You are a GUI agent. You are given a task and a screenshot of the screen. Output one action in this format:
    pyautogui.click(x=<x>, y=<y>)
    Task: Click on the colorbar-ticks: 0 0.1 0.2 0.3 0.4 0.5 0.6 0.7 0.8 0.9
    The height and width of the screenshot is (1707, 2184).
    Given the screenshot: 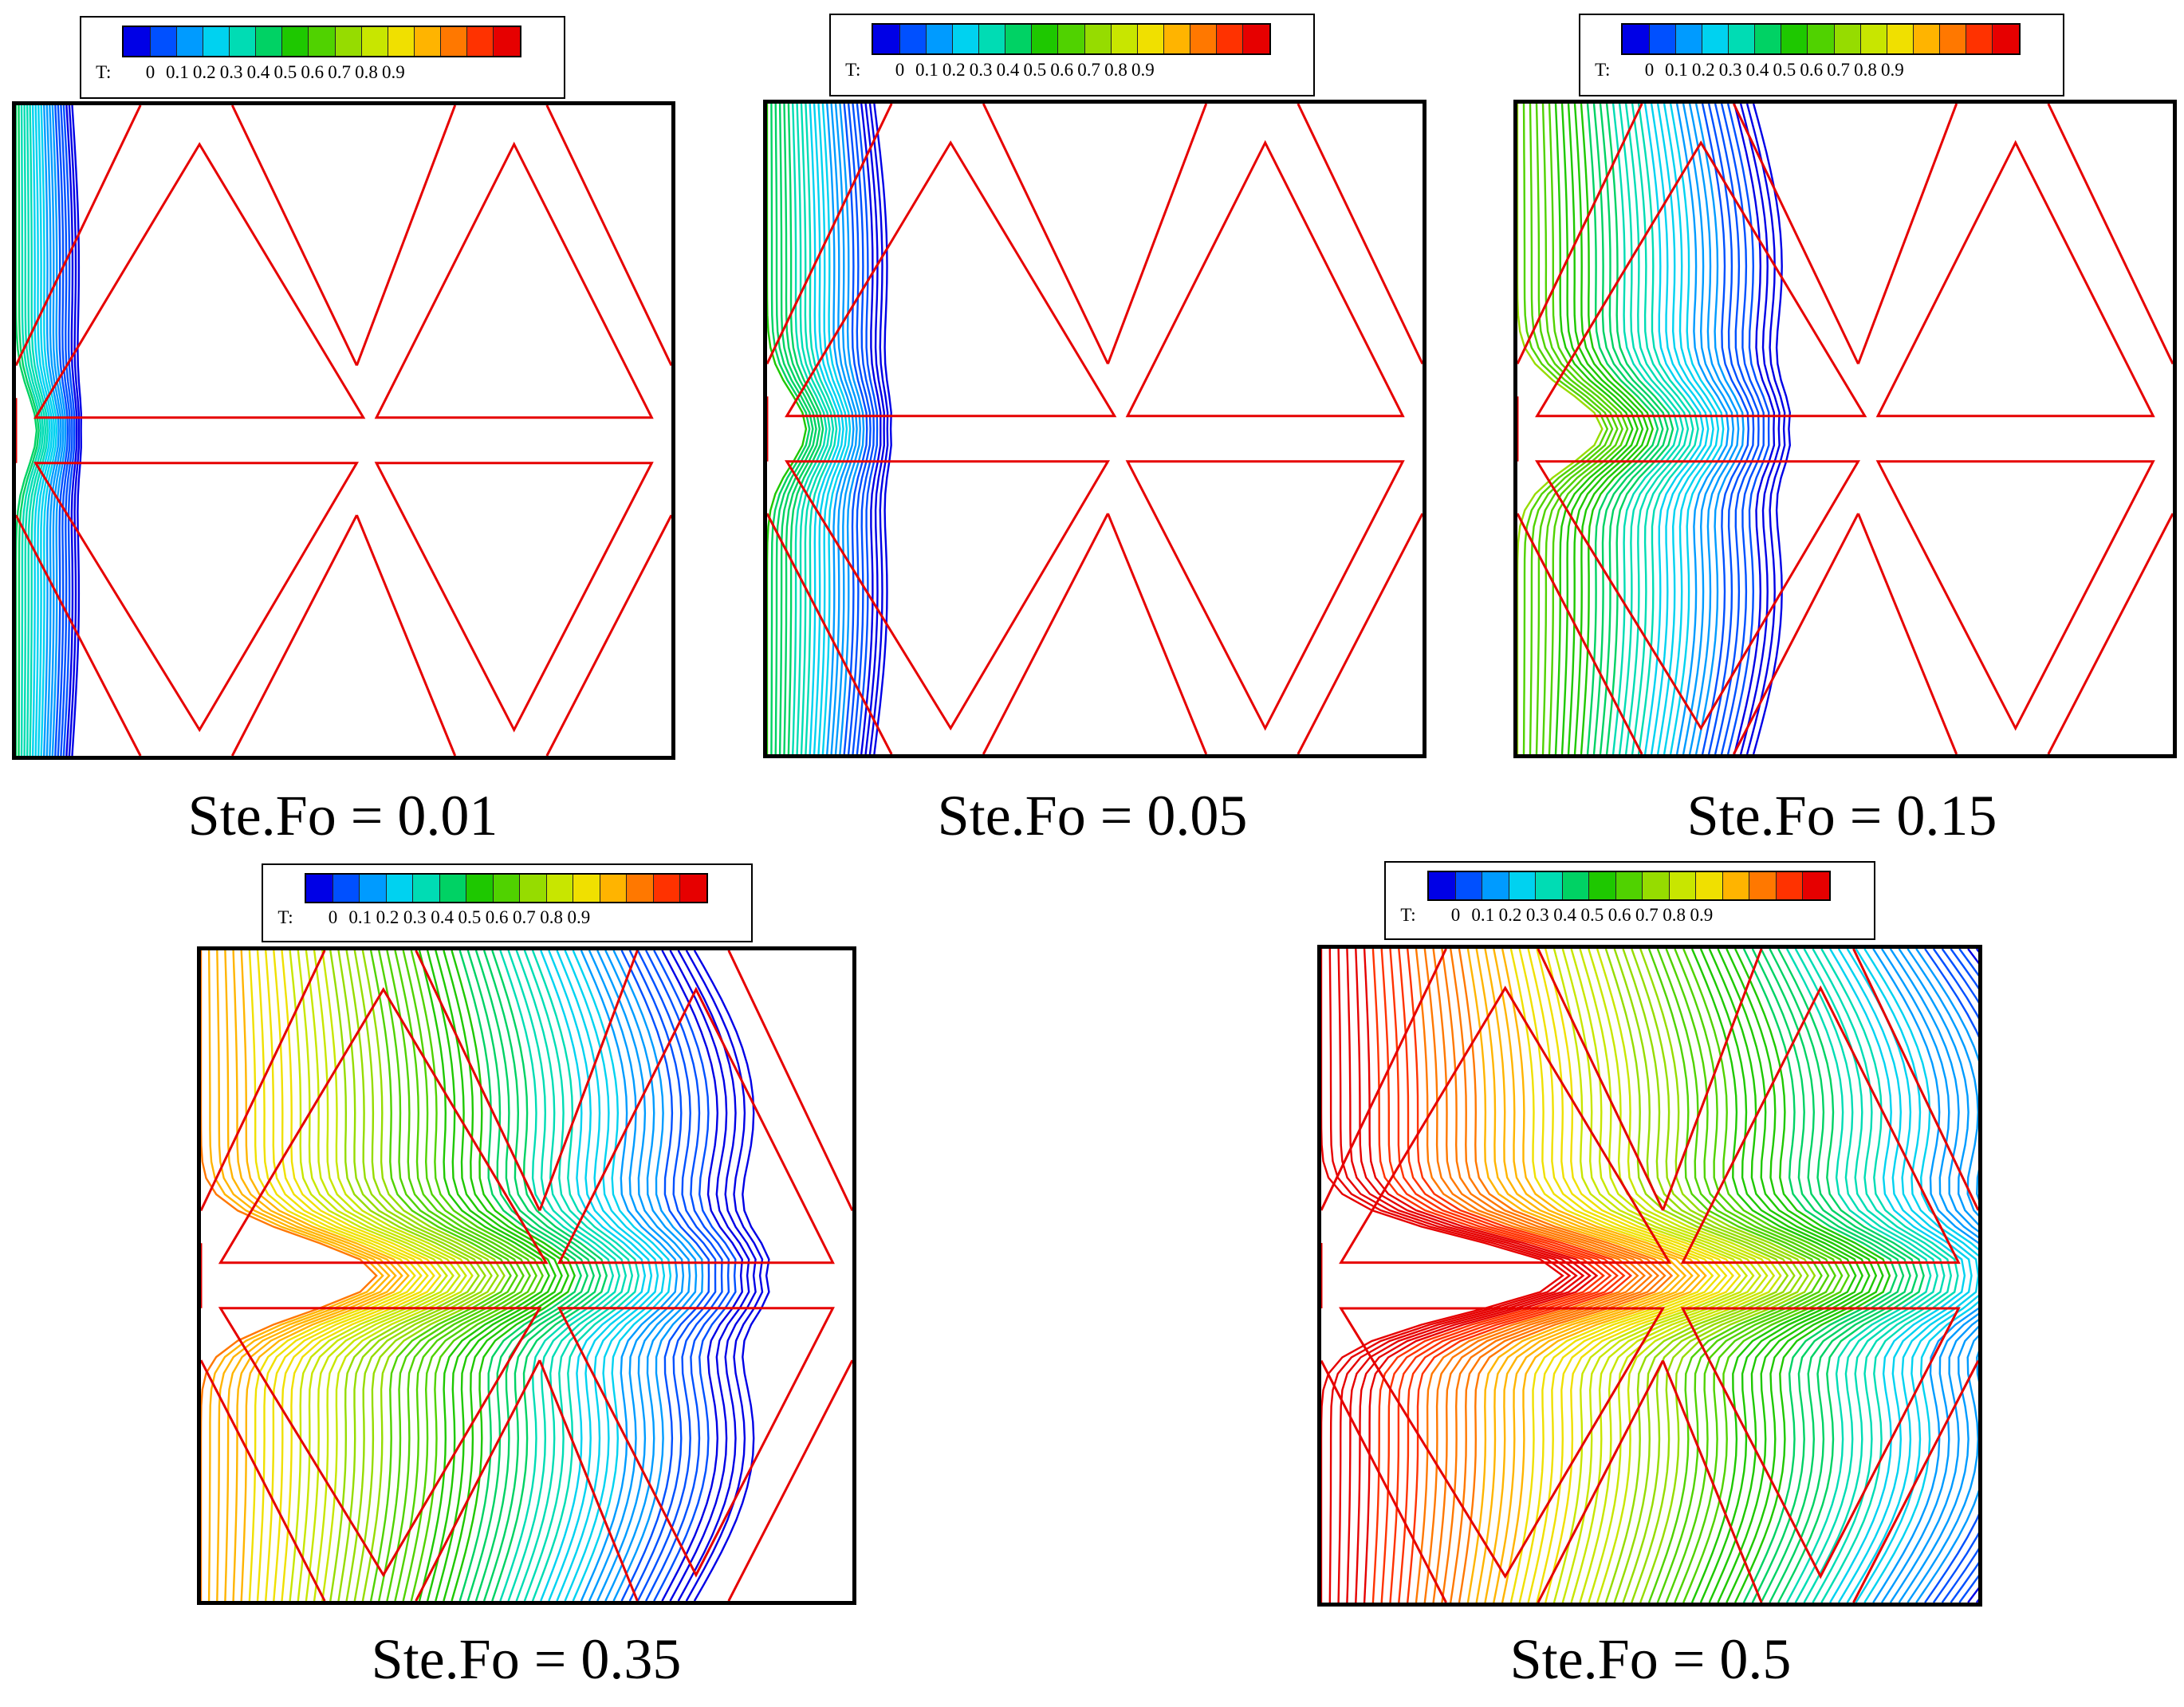 What is the action you would take?
    pyautogui.click(x=1578, y=915)
    